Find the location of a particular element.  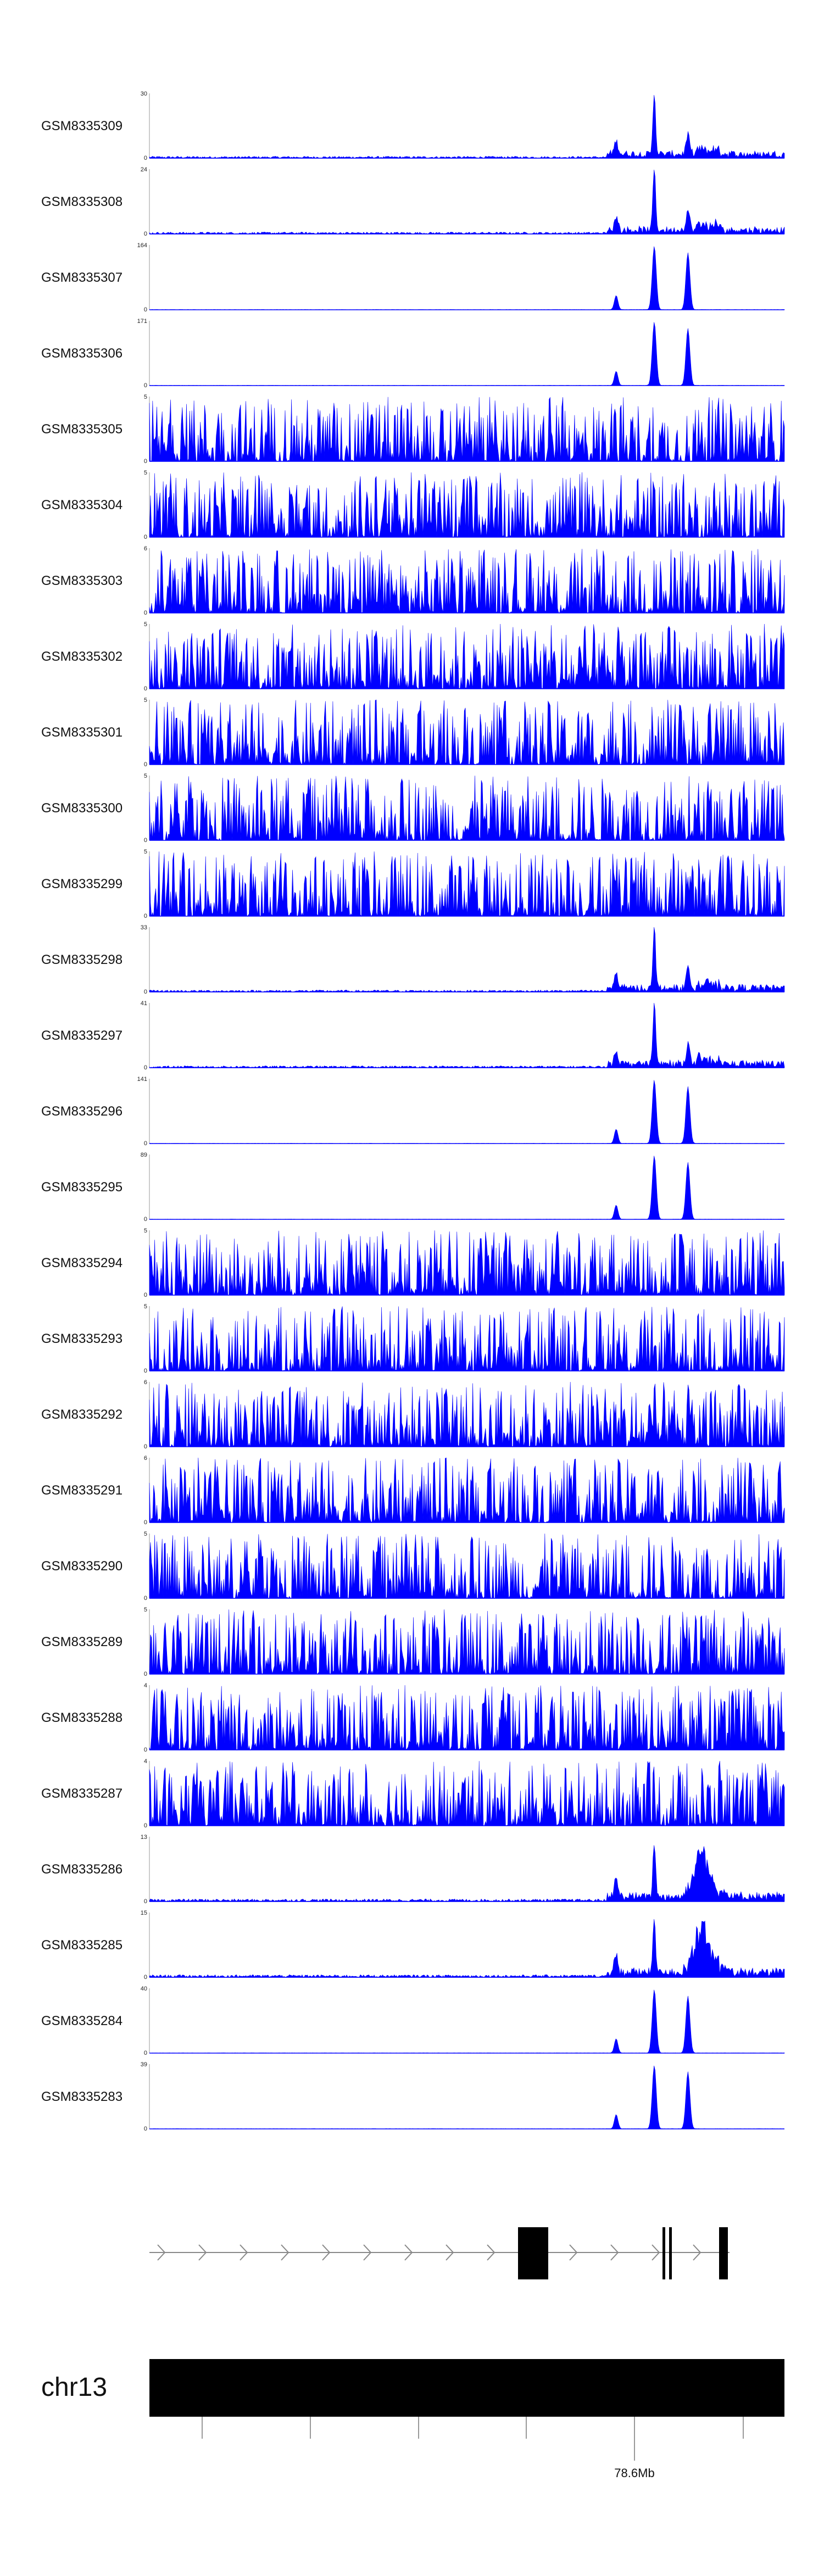

track: GSM8335304 5 0 is located at coordinates (413, 505).